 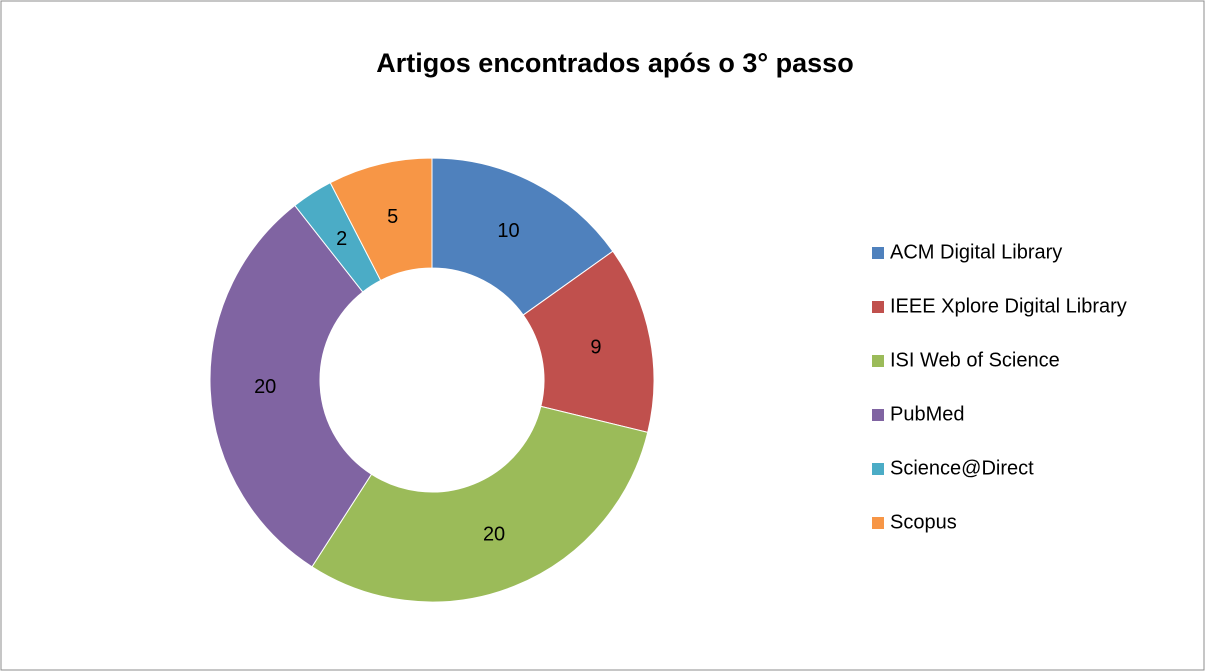 What do you see at coordinates (508, 231) in the screenshot?
I see `data-label: 10` at bounding box center [508, 231].